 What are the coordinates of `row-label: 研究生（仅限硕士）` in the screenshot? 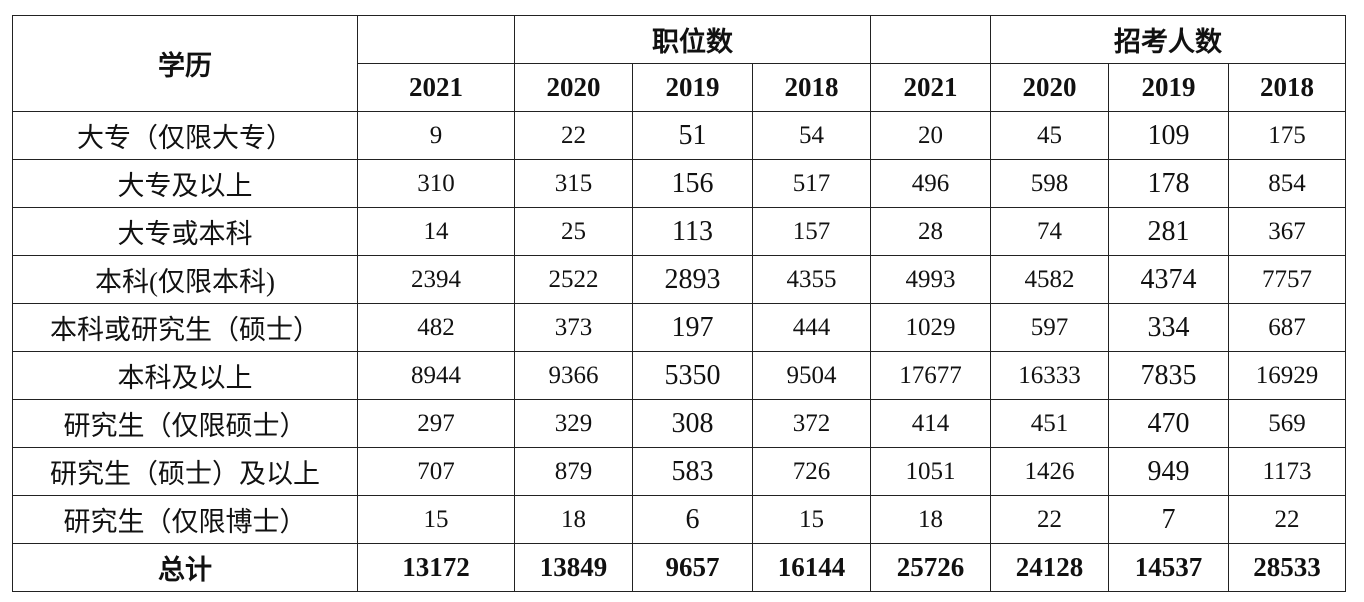 It's located at (185, 423).